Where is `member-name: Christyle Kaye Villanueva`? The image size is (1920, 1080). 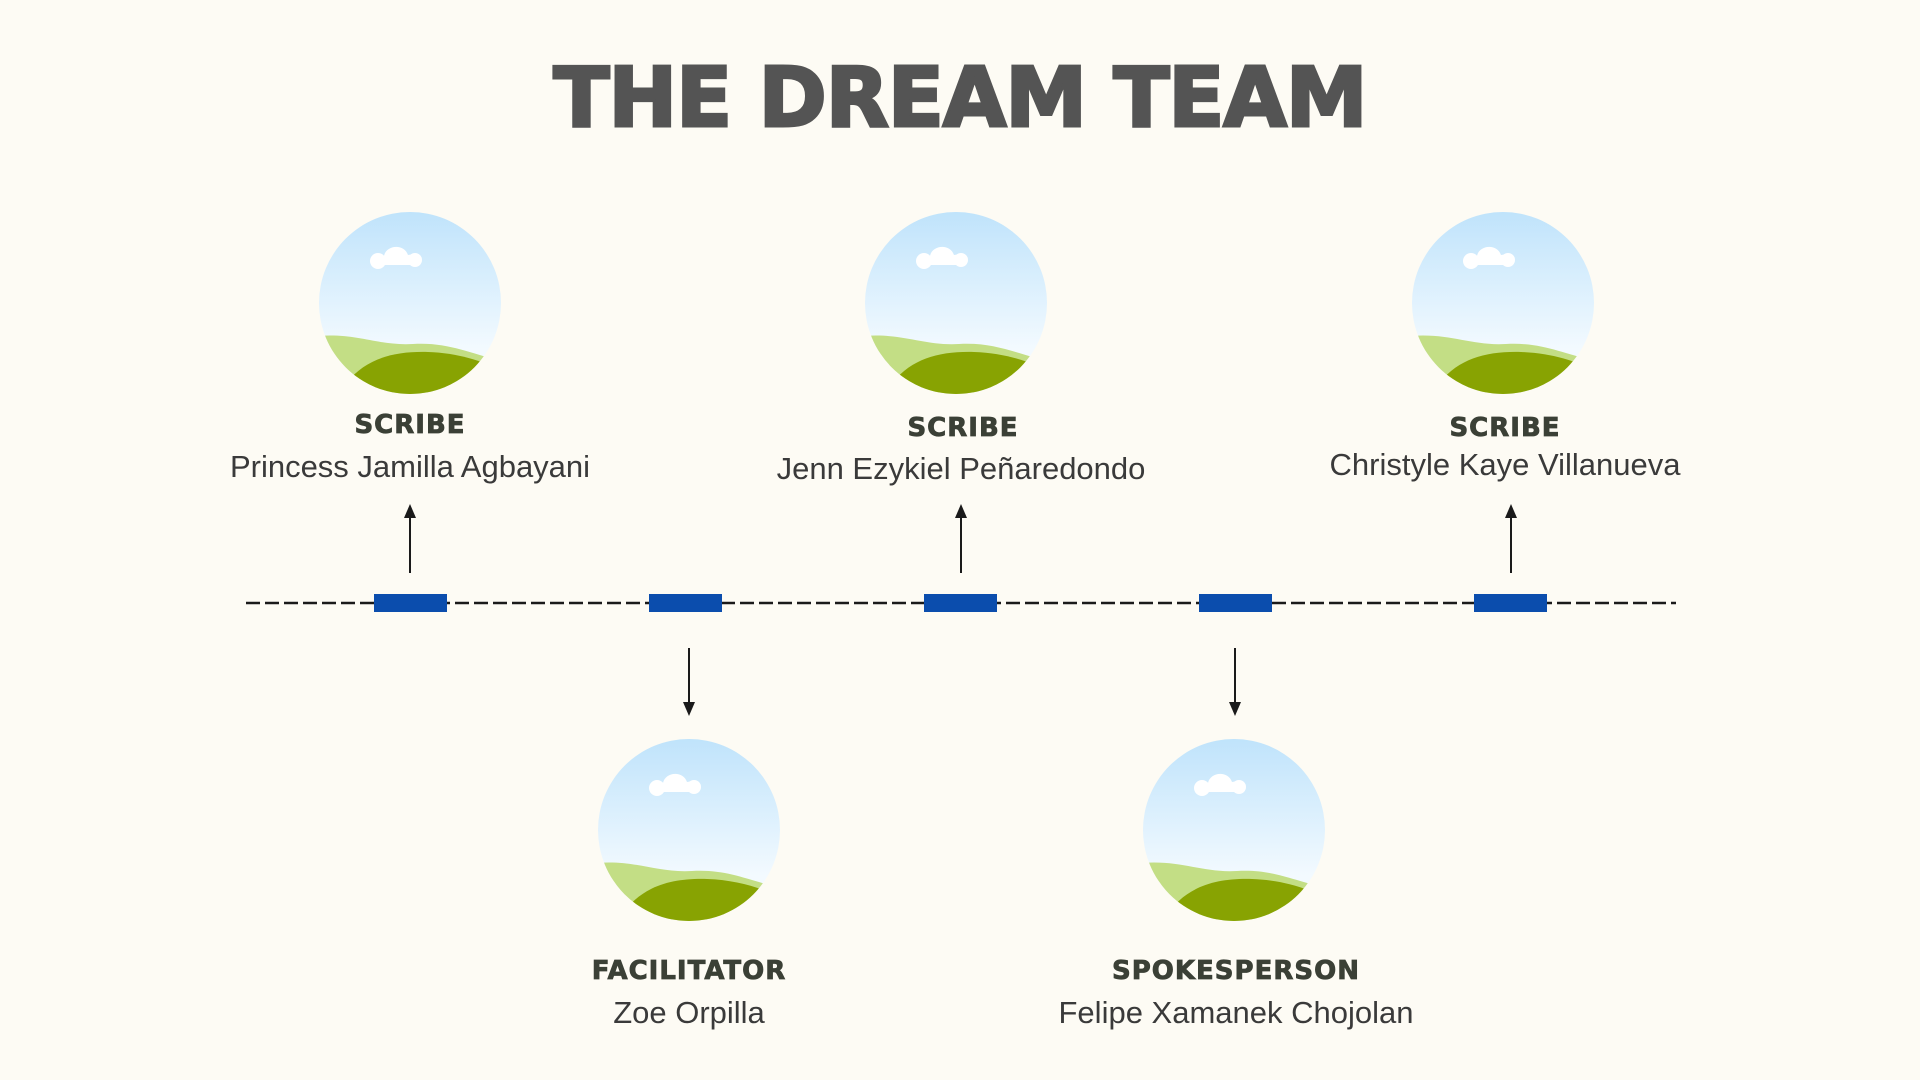
member-name: Christyle Kaye Villanueva is located at coordinates (1505, 464).